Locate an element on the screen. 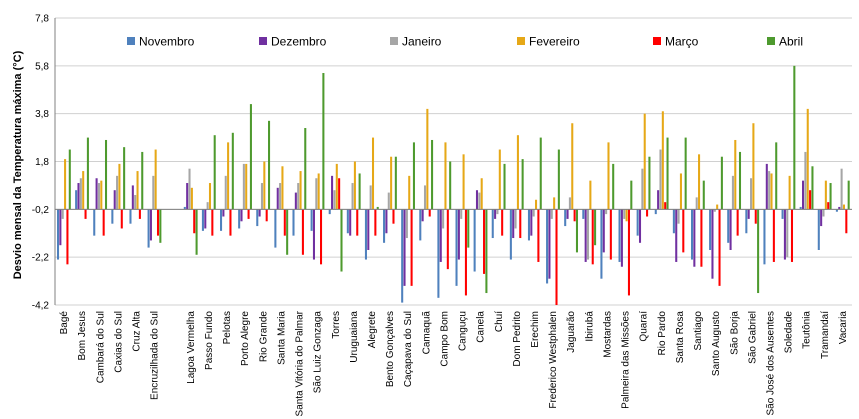 The image size is (859, 419). x-tick-label: Teutônia is located at coordinates (807, 330).